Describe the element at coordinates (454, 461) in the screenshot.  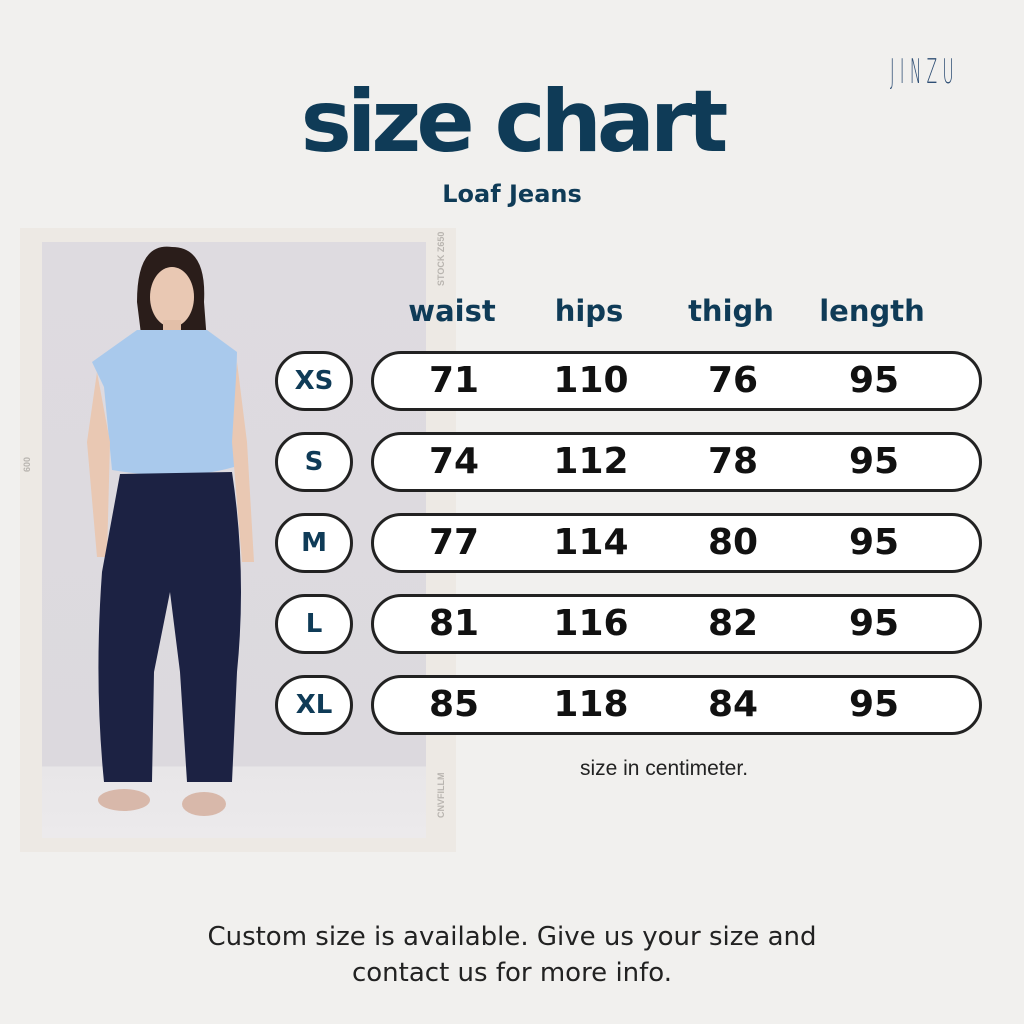
I see `waist-value: 74` at that location.